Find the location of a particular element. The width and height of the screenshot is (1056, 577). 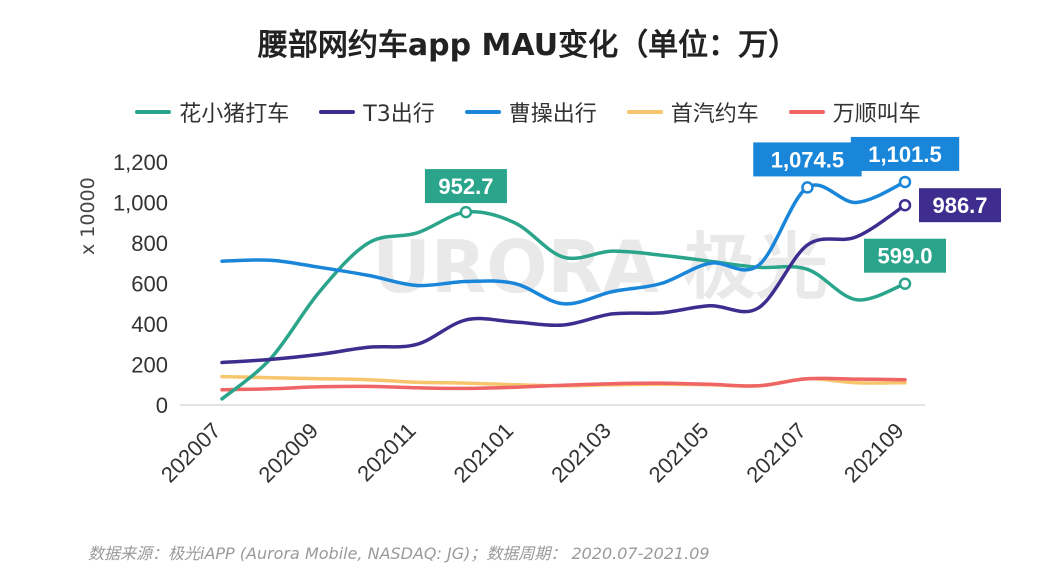

annotation-label: 1,101.5 is located at coordinates (904, 154).